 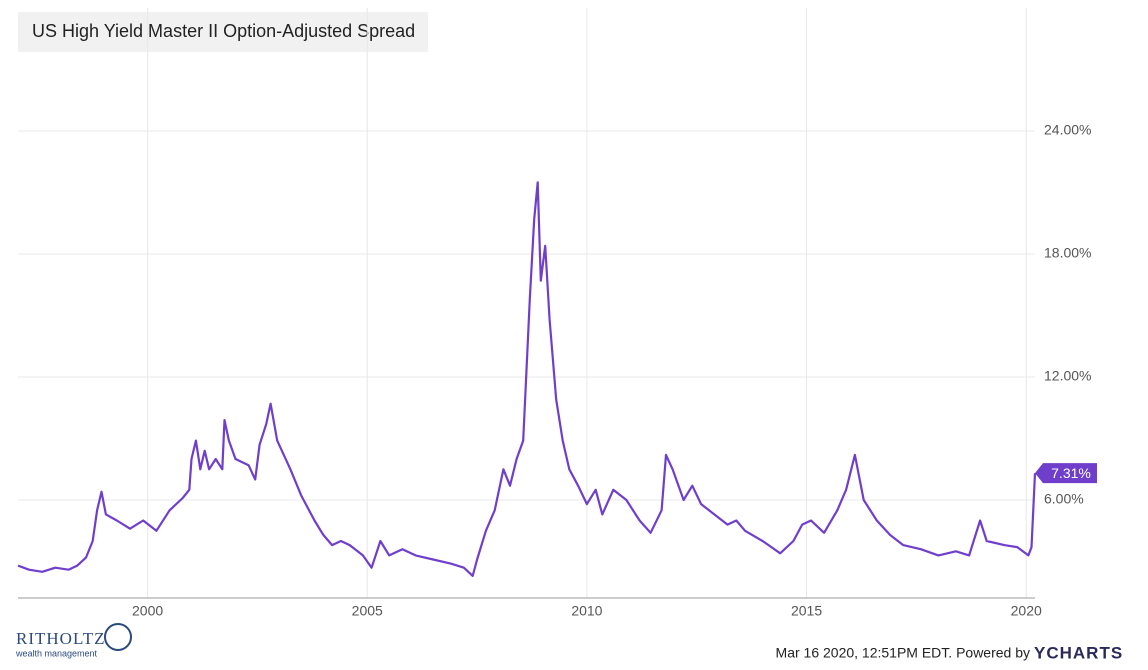 I want to click on y-tick-label: 18.00%, so click(x=1067, y=253).